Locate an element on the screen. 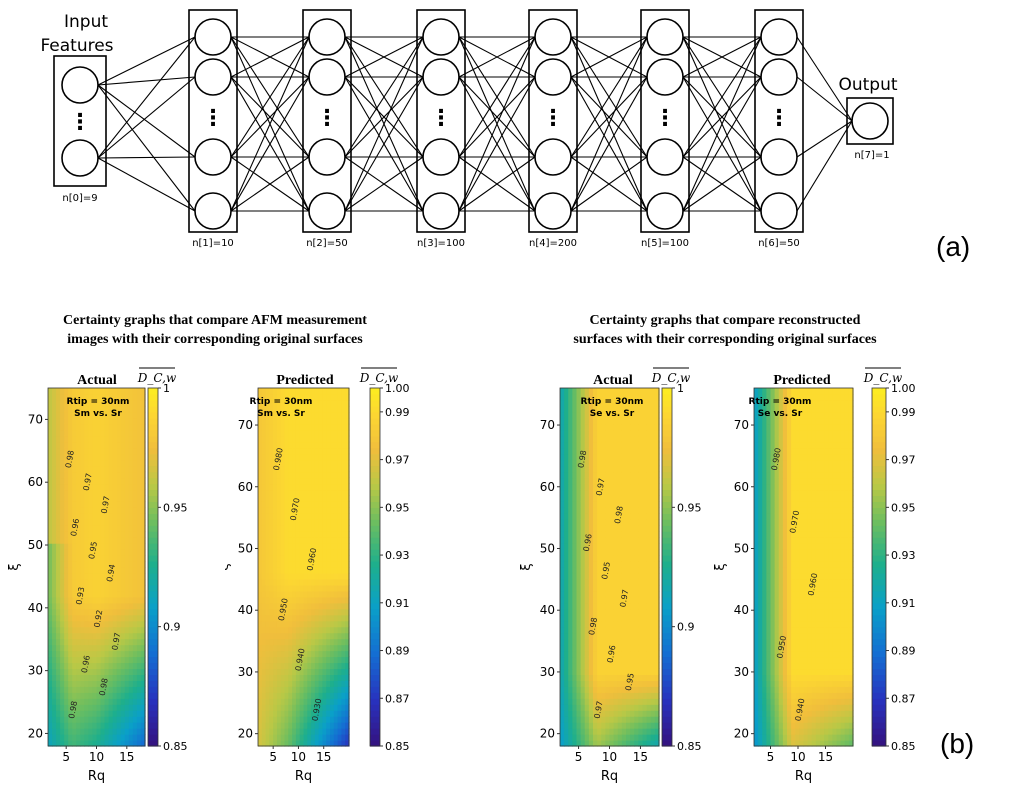 The height and width of the screenshot is (800, 1009). heatmap-field is located at coordinates (610, 567).